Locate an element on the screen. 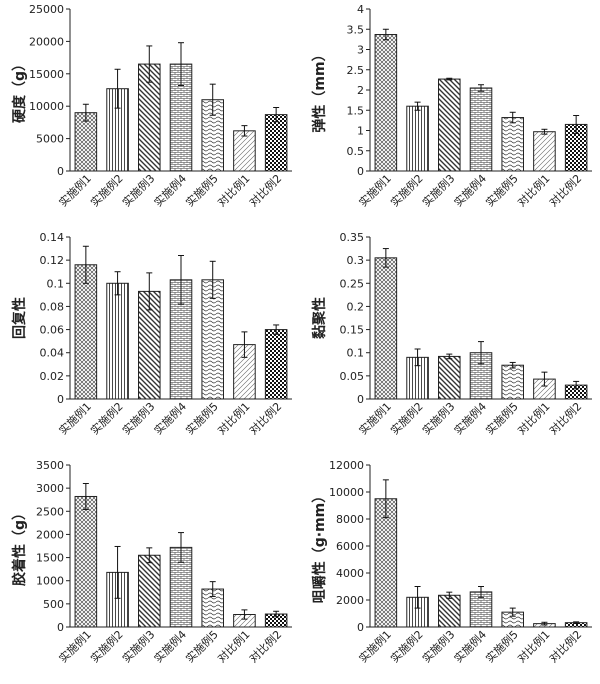 This screenshot has height=684, width=600. y-ticks: 0 0.02 0.04 0.06 0.08 0.1 0.12 0.14 is located at coordinates (55, 318).